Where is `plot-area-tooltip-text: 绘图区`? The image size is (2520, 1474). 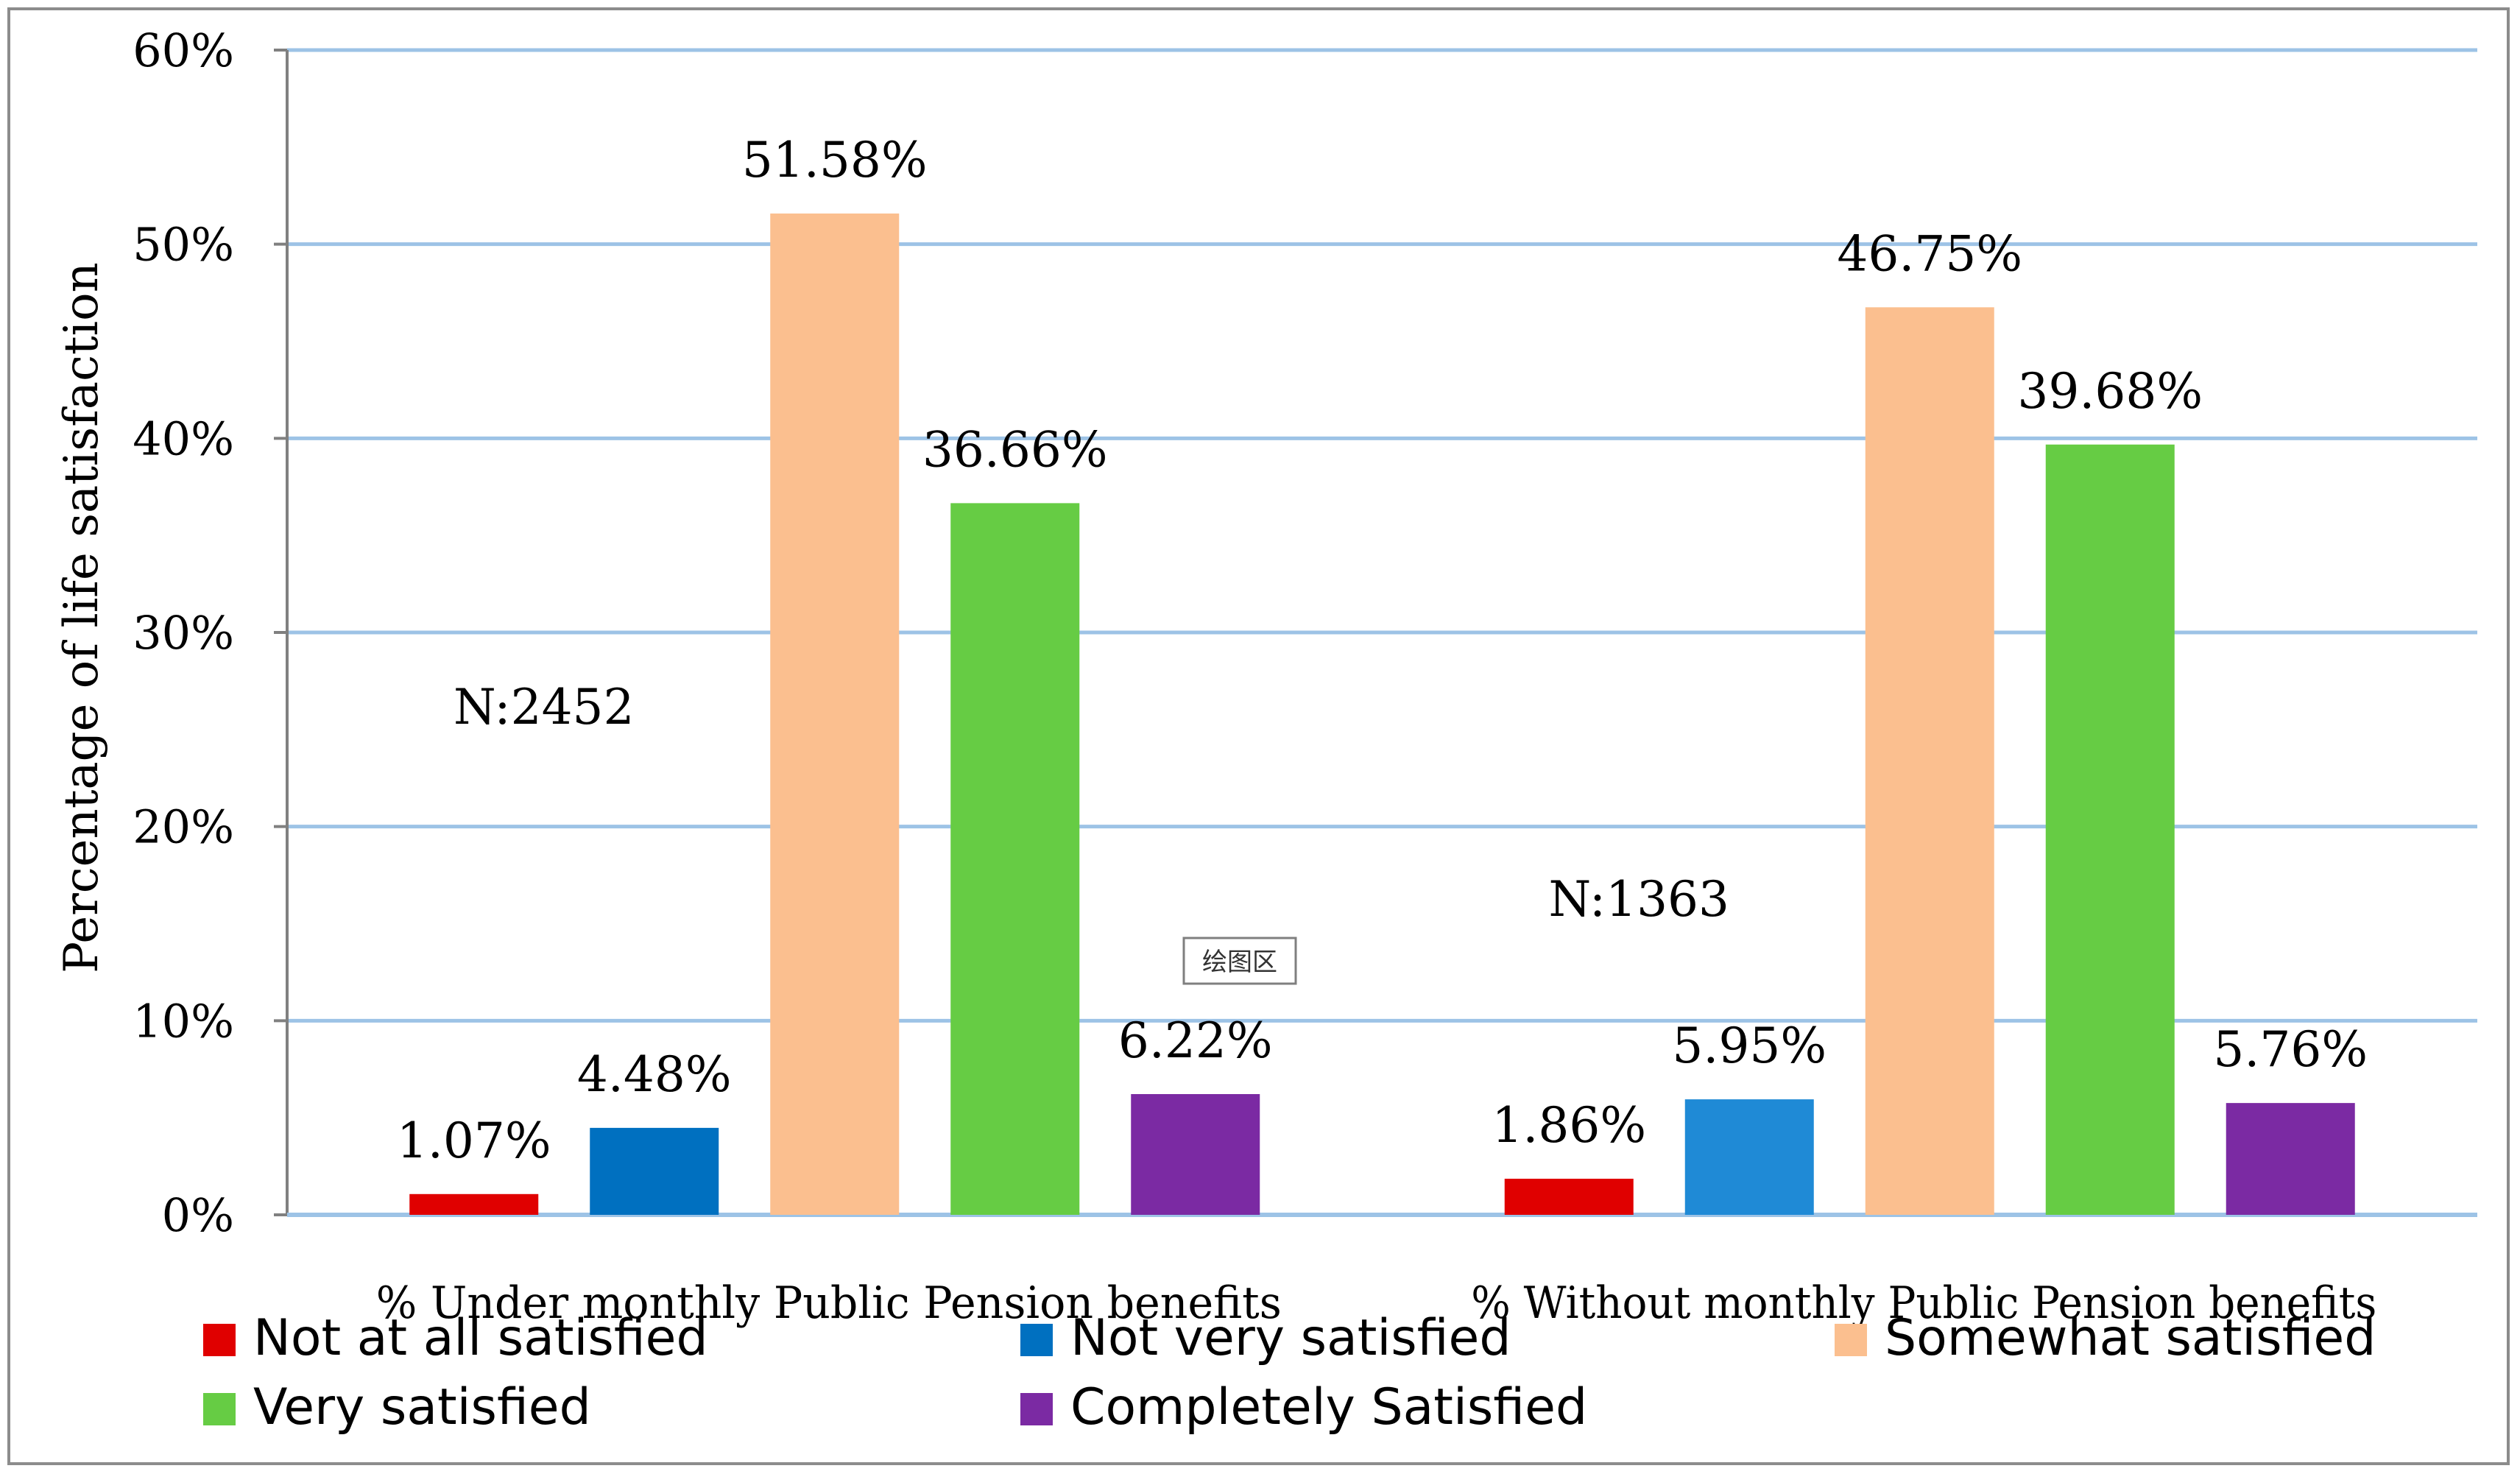 plot-area-tooltip-text: 绘图区 is located at coordinates (1239, 962).